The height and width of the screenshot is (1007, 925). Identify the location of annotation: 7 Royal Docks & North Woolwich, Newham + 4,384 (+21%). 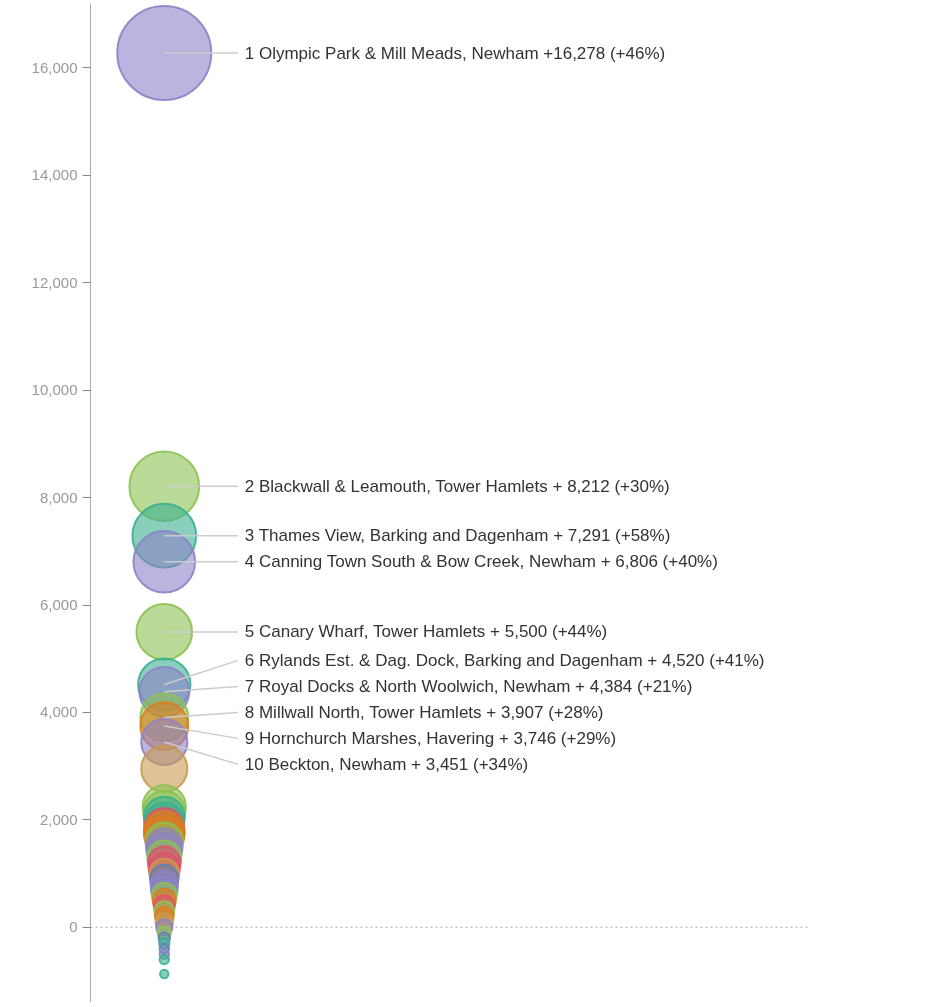
(468, 686).